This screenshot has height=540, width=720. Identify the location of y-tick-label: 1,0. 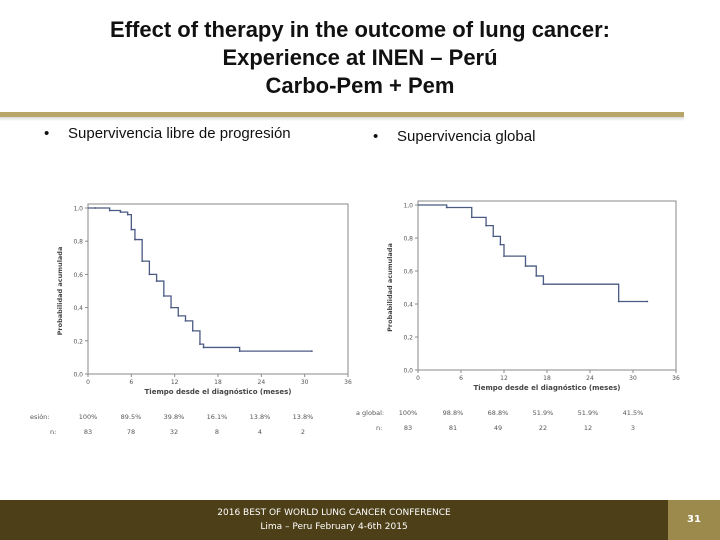
(78, 209).